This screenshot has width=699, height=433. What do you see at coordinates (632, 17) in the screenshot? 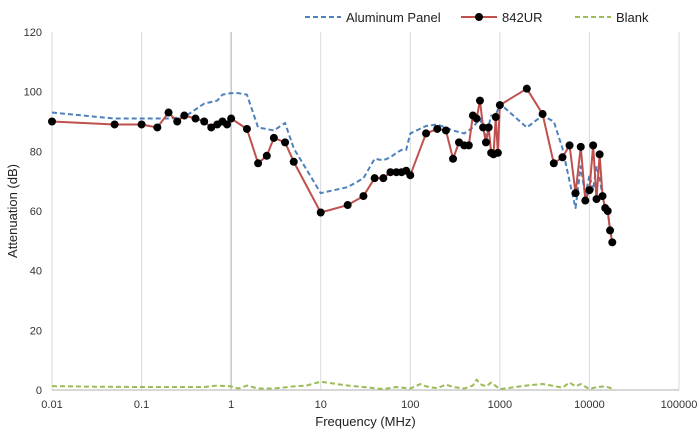
I see `legend-label: Blank` at bounding box center [632, 17].